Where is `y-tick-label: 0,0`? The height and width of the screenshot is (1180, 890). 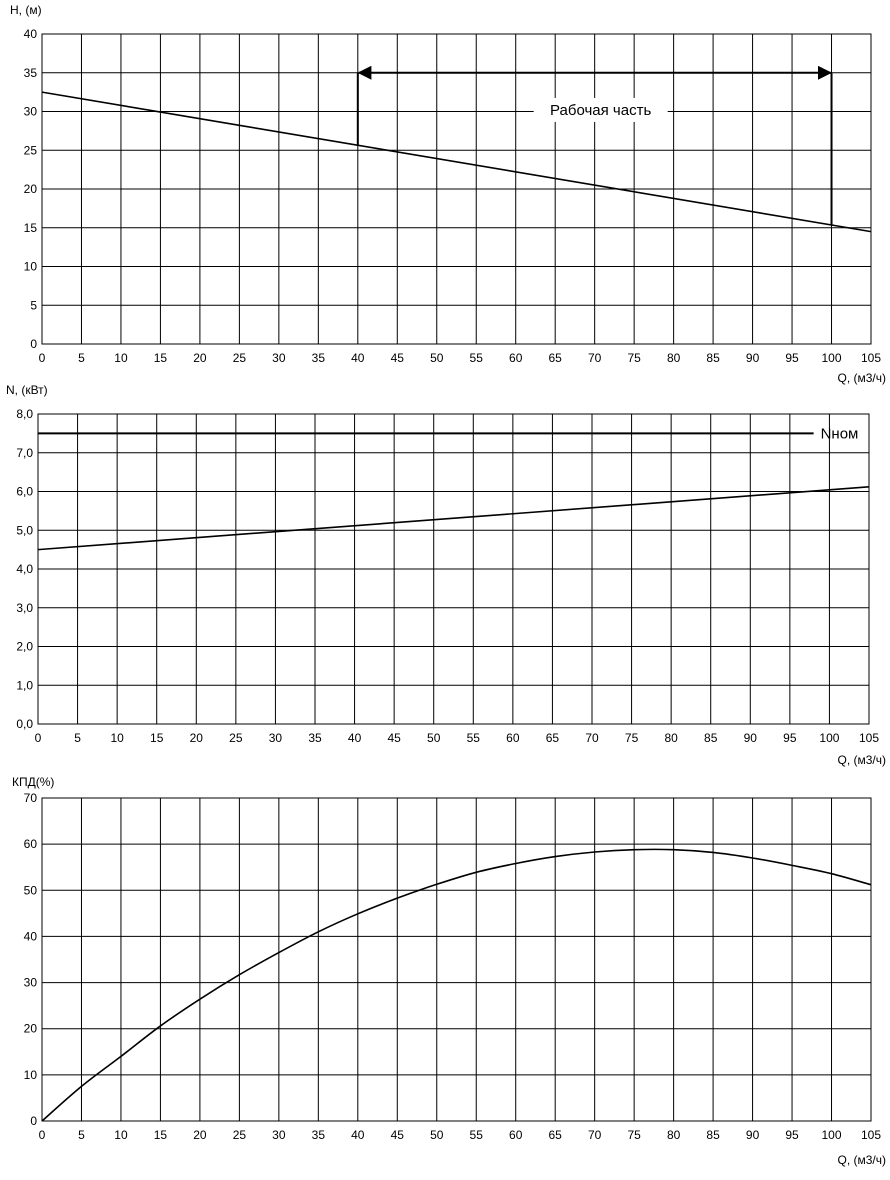 y-tick-label: 0,0 is located at coordinates (24, 724).